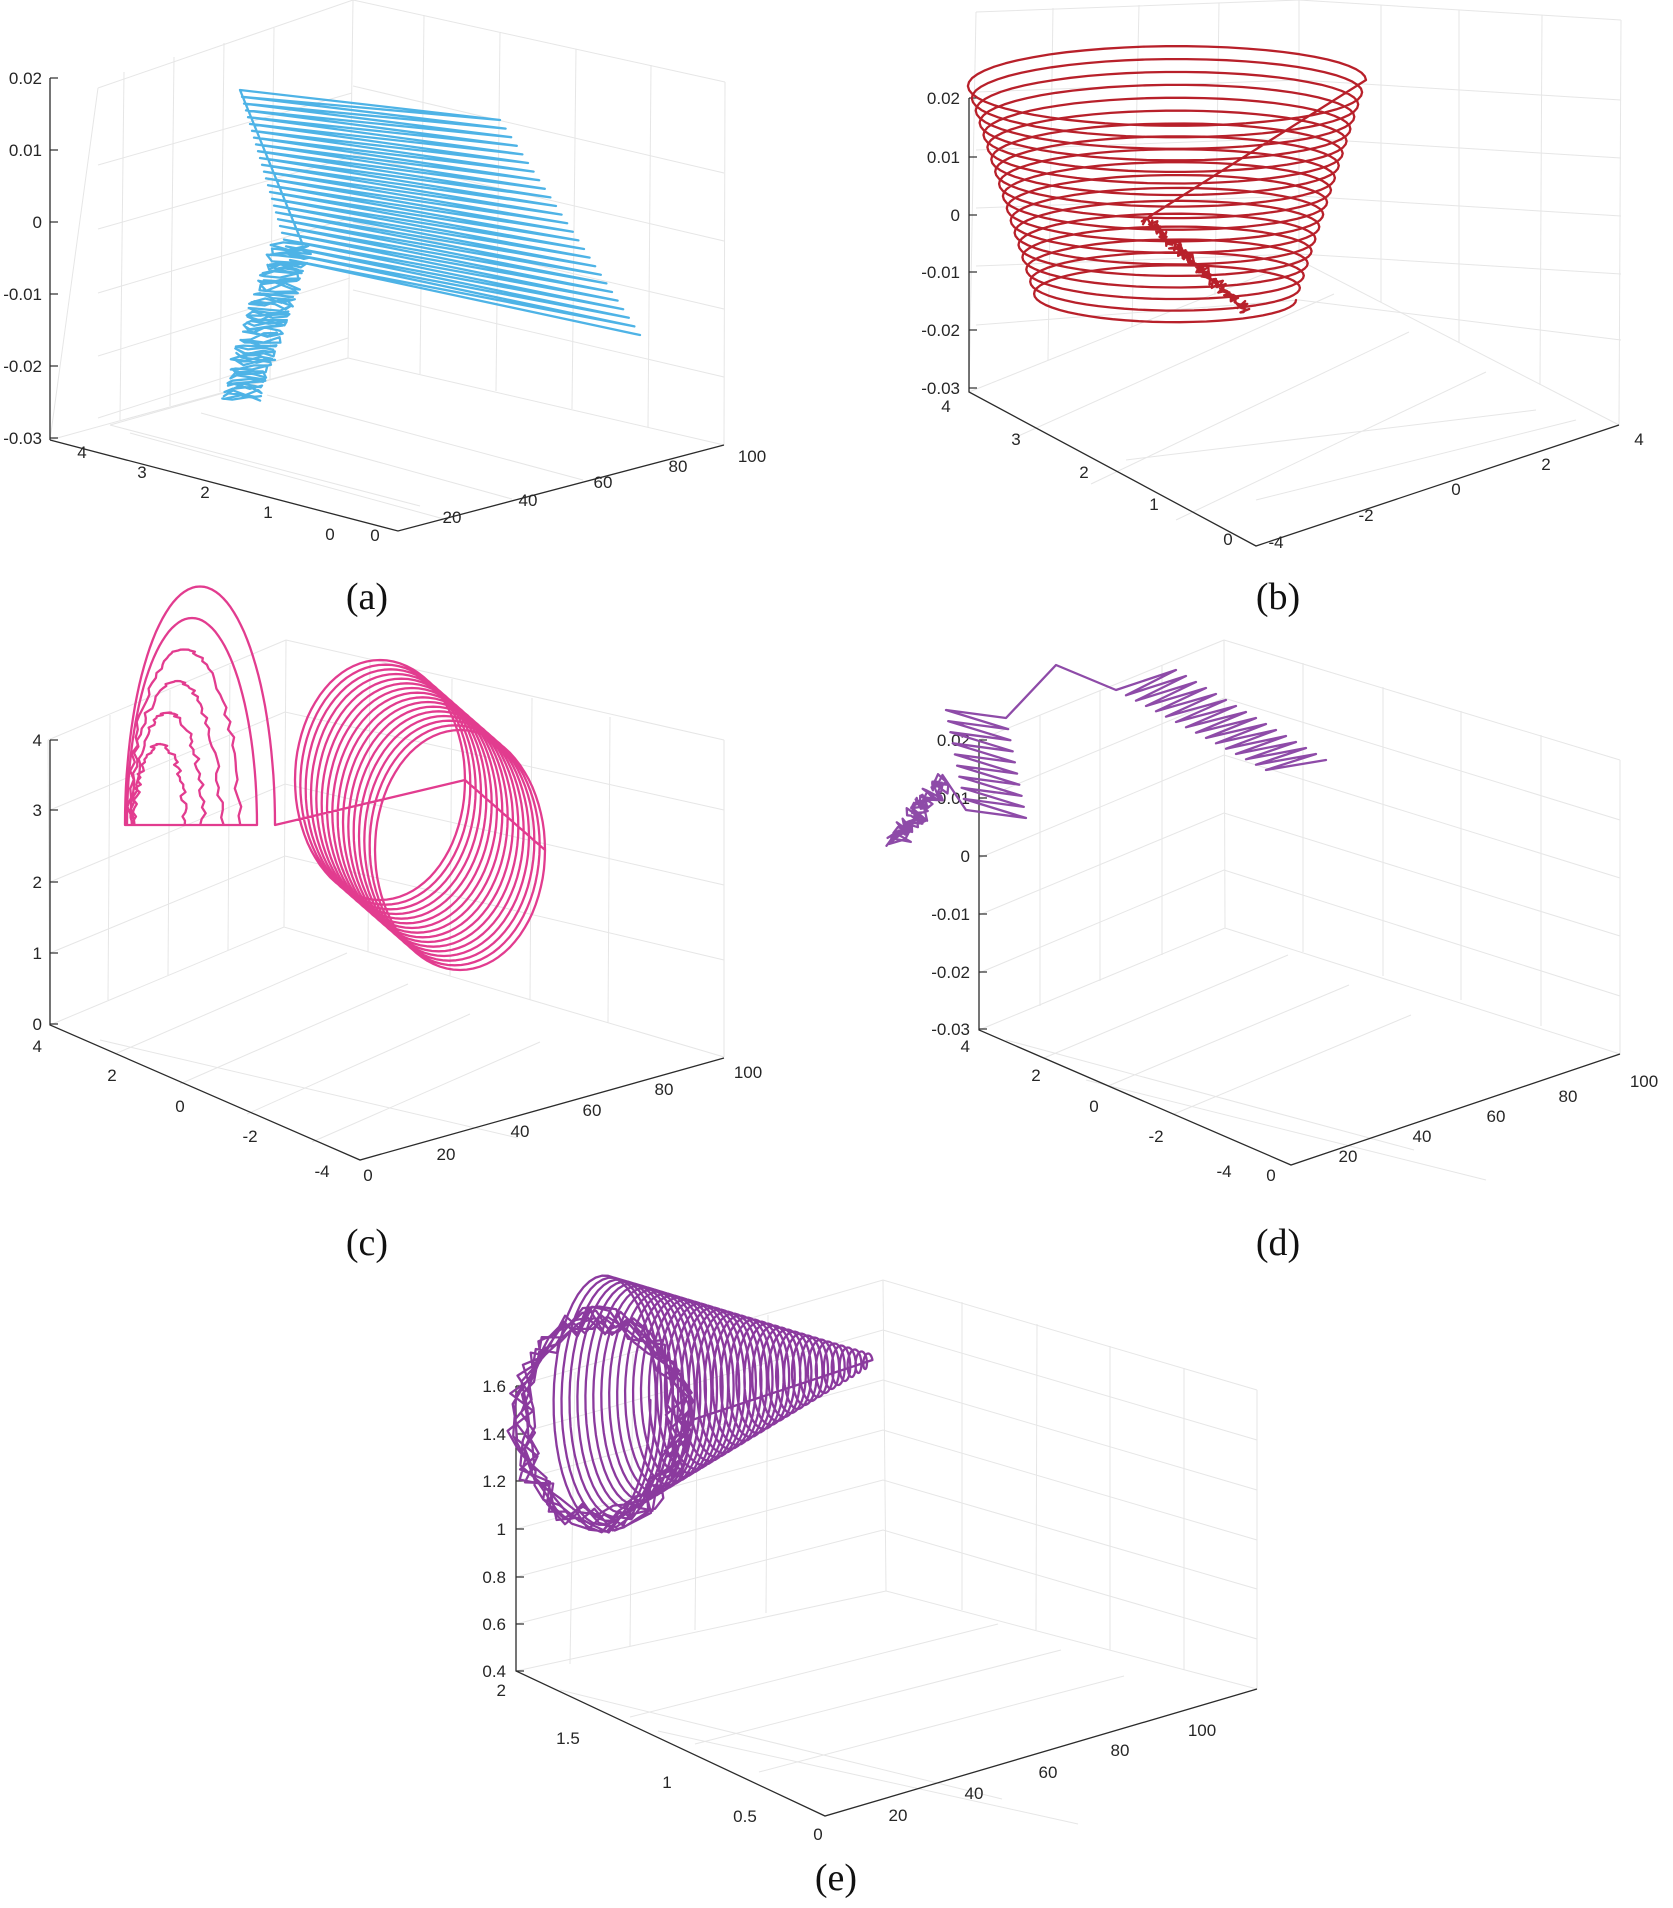 This screenshot has height=1908, width=1673. What do you see at coordinates (1299, 953) in the screenshot?
I see `axes-d` at bounding box center [1299, 953].